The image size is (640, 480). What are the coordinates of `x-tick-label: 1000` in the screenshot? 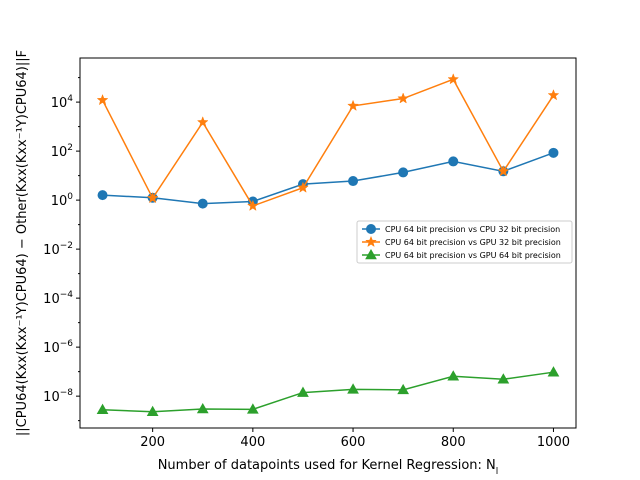 It's located at (553, 442).